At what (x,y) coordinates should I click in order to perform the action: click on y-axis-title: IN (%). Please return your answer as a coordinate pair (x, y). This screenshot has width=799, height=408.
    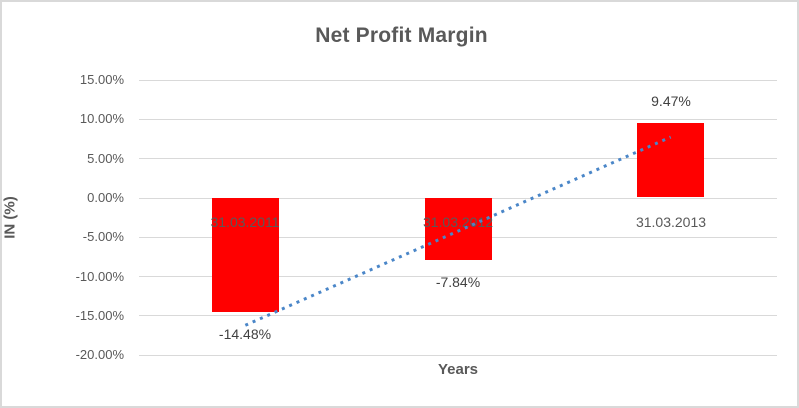
    Looking at the image, I should click on (10, 217).